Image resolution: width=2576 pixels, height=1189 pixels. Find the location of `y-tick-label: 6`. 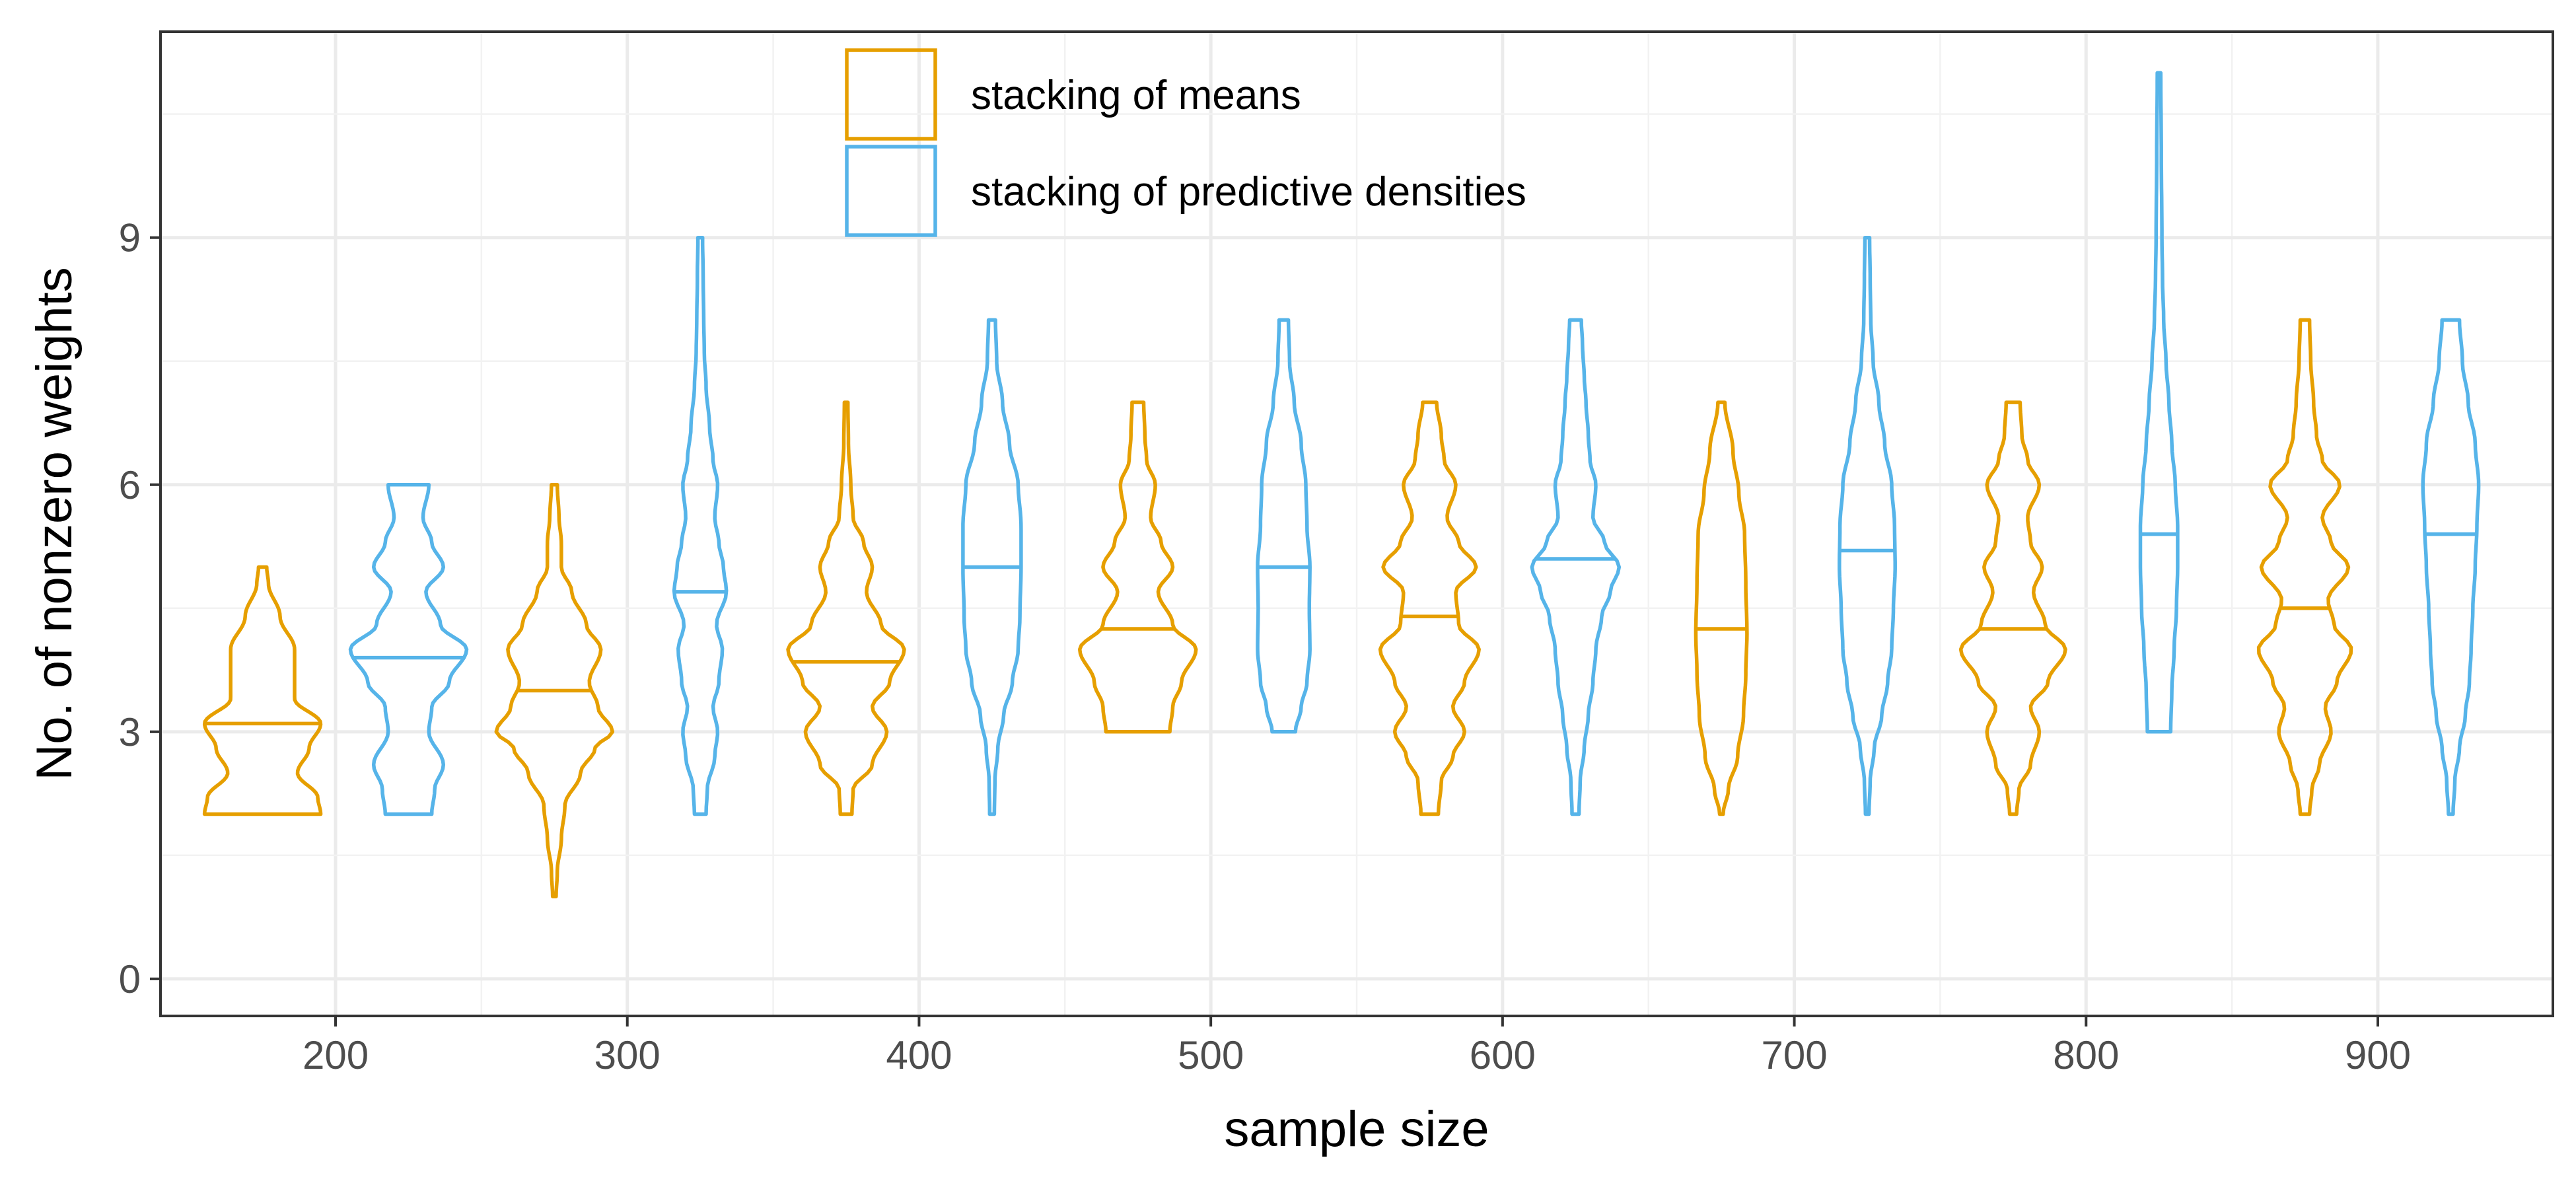

y-tick-label: 6 is located at coordinates (130, 485).